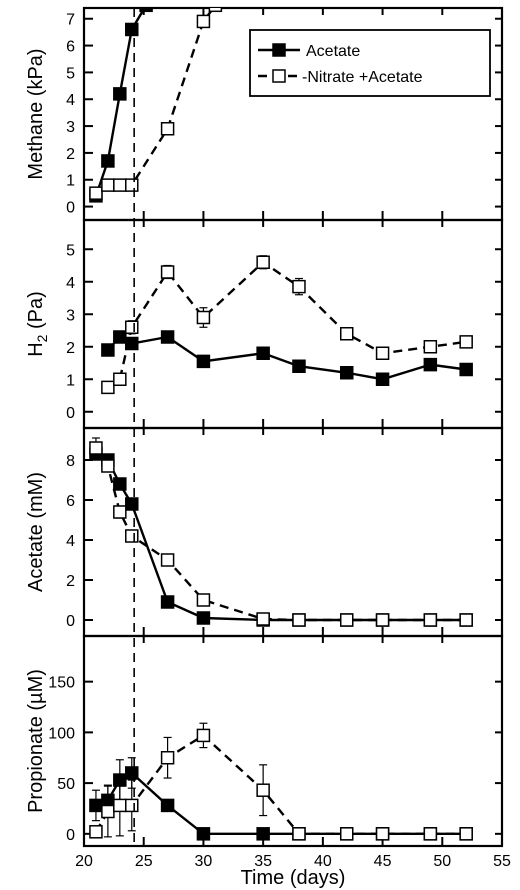 The height and width of the screenshot is (890, 520). What do you see at coordinates (70, 380) in the screenshot?
I see `y-tick-label: 1` at bounding box center [70, 380].